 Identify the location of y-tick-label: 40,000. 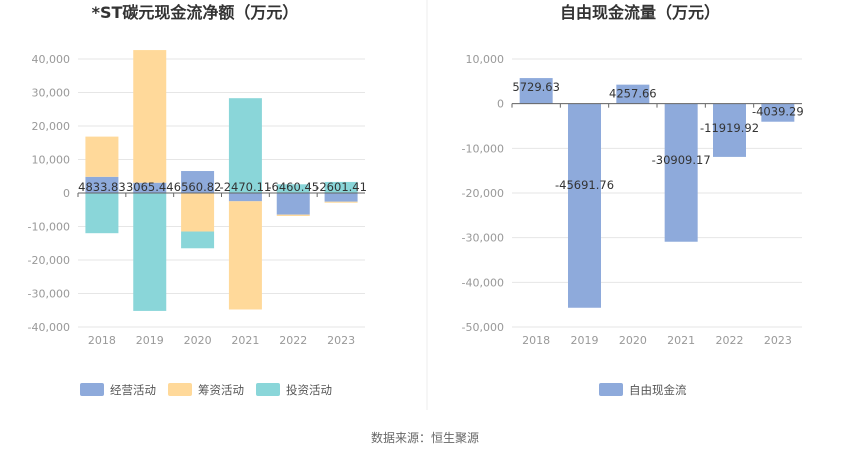
(51, 59).